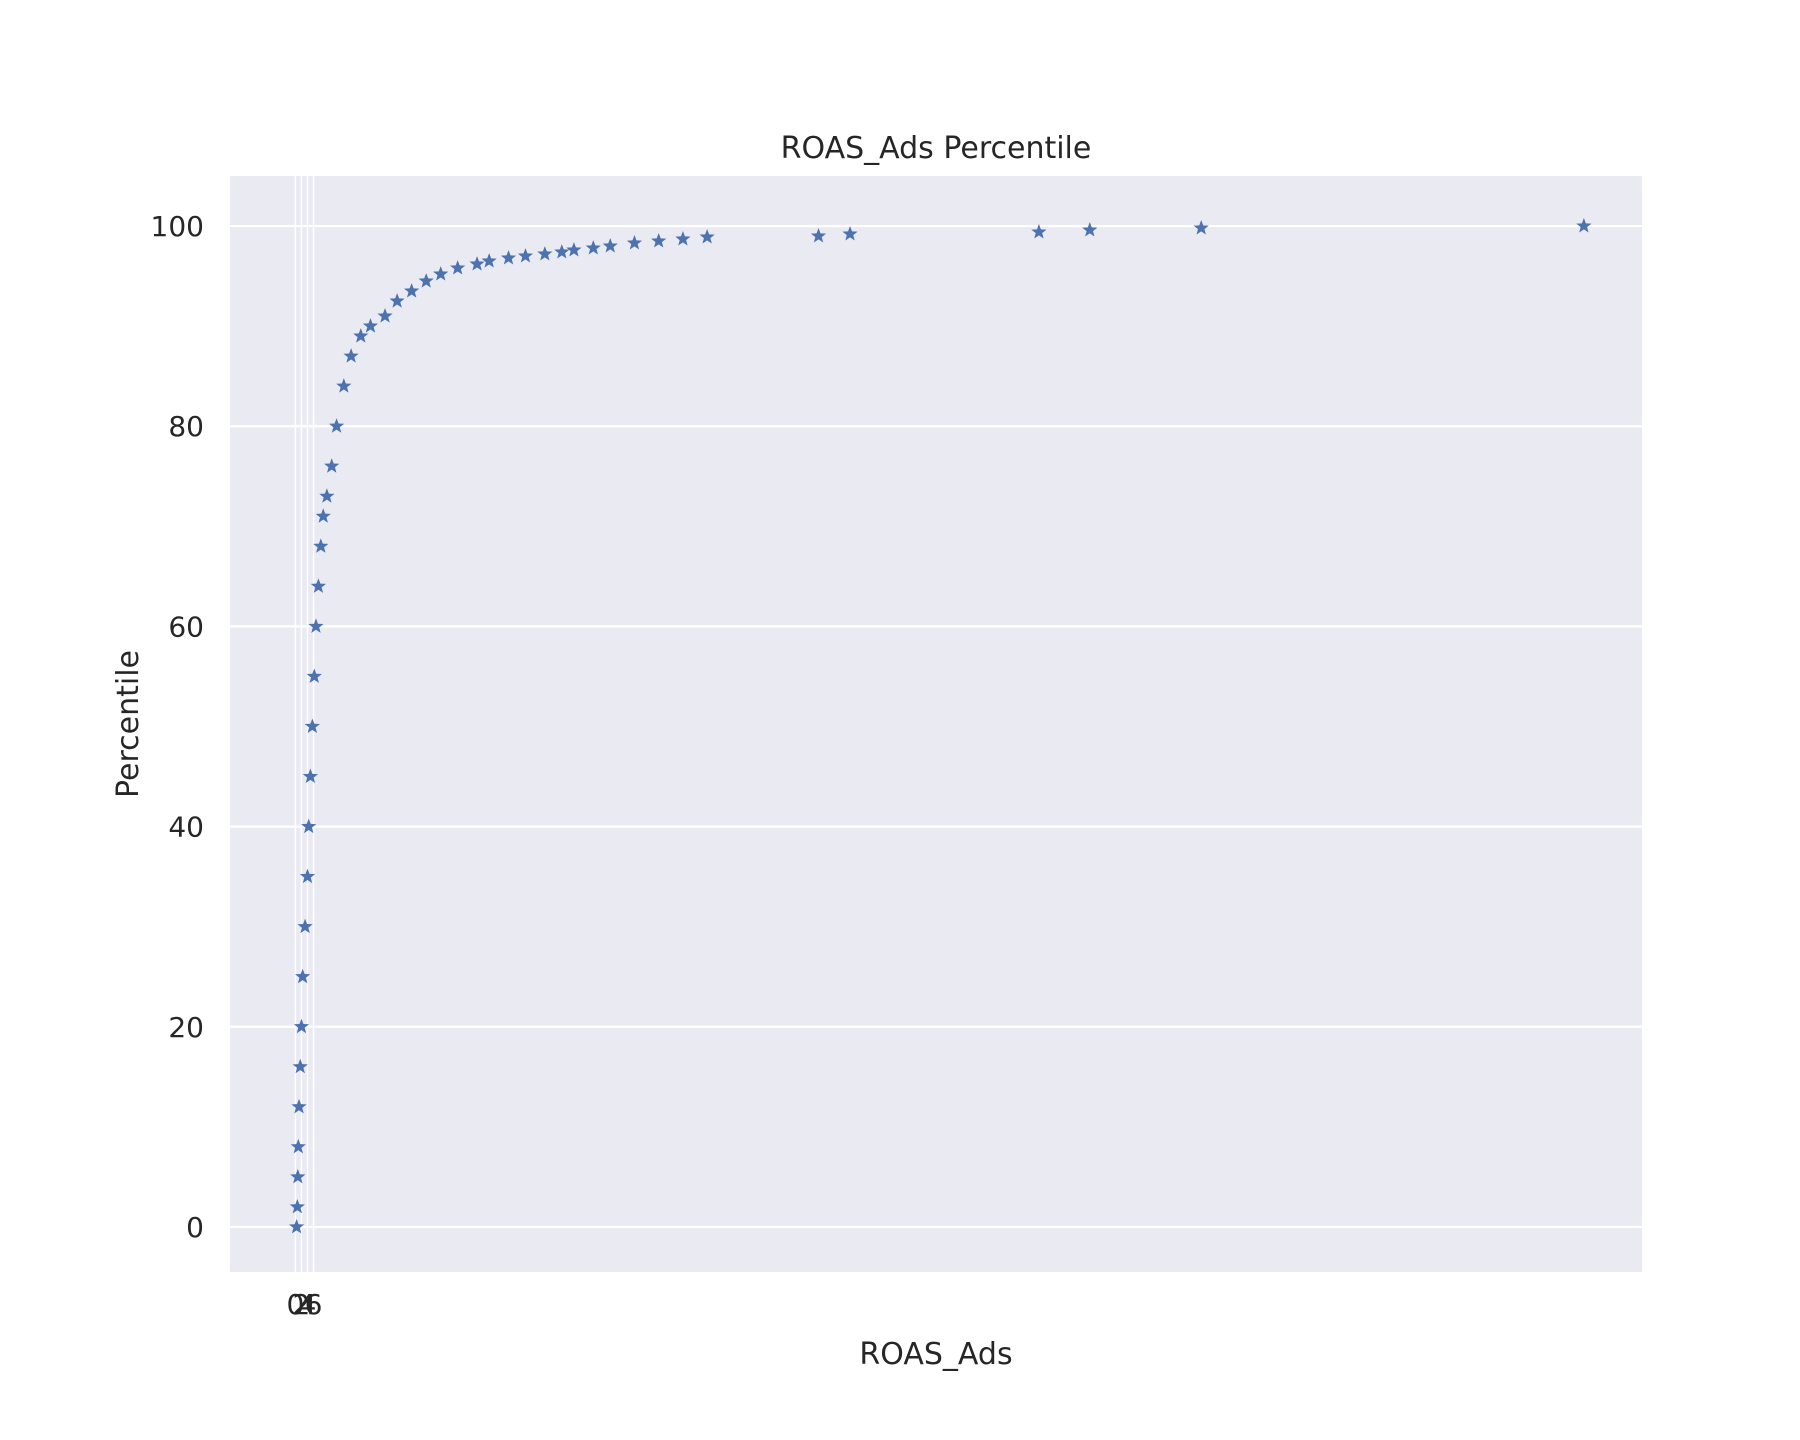 The image size is (1800, 1440). What do you see at coordinates (302, 1304) in the screenshot?
I see `x-tick-label: 2` at bounding box center [302, 1304].